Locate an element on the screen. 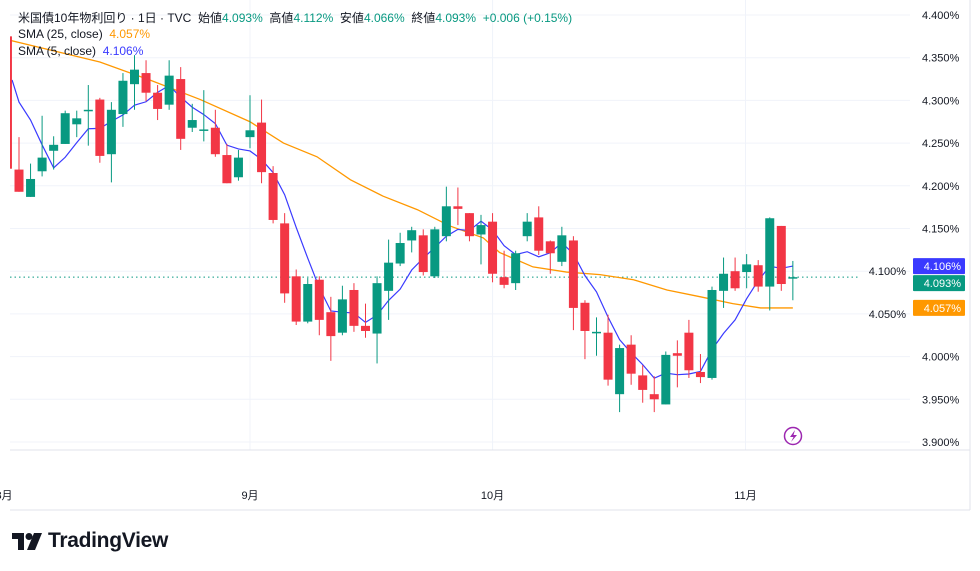 Image resolution: width=980 pixels, height=571 pixels. time-axis: 8月 9月 10月 11月 is located at coordinates (378, 496).